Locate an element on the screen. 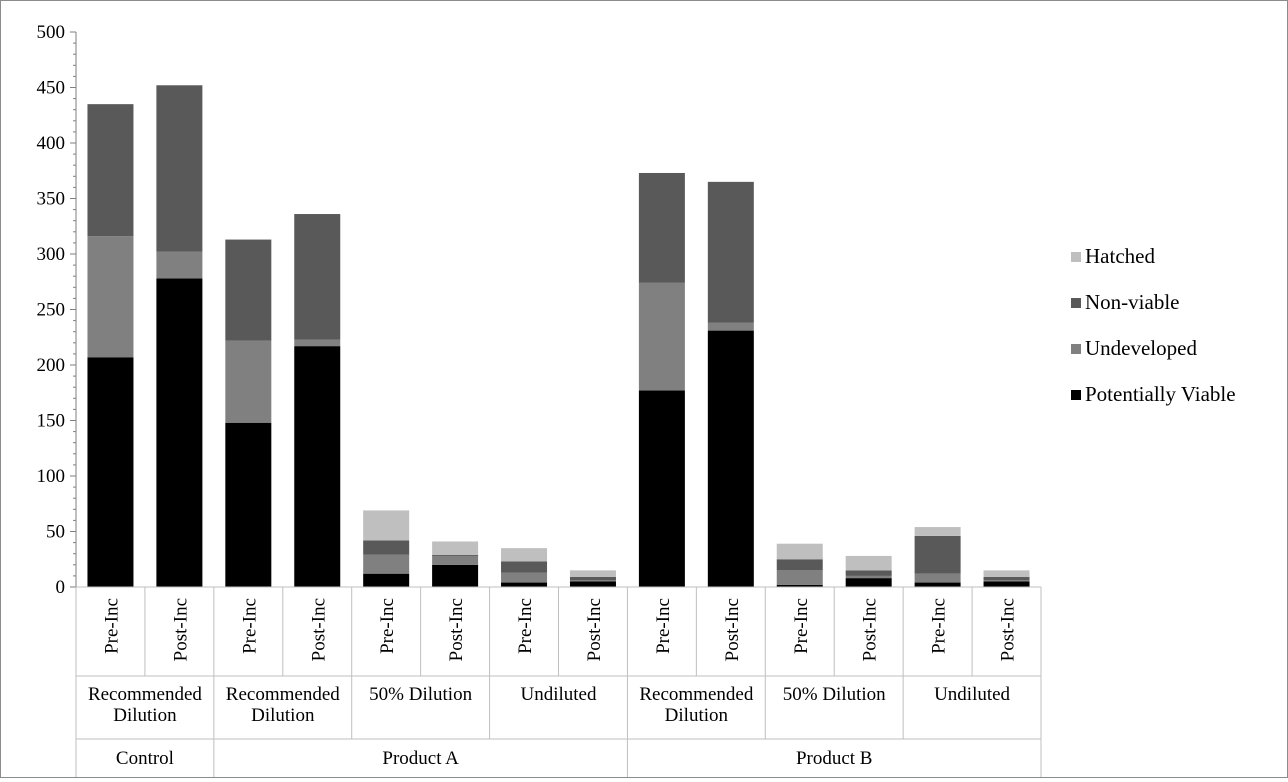  legend-label: Hatched is located at coordinates (1120, 256).